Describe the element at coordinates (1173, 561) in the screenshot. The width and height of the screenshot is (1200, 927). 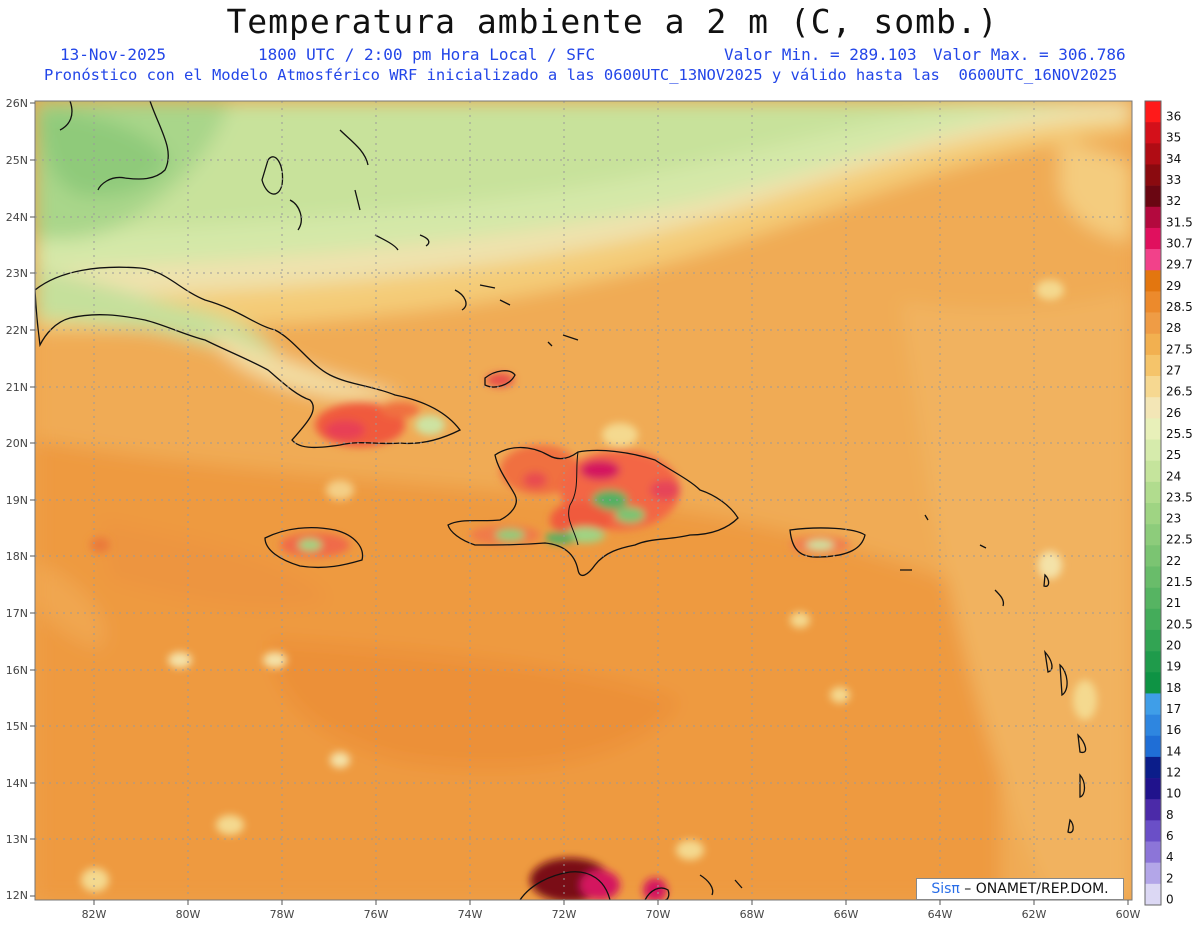
I see `colorbar-label: 22` at that location.